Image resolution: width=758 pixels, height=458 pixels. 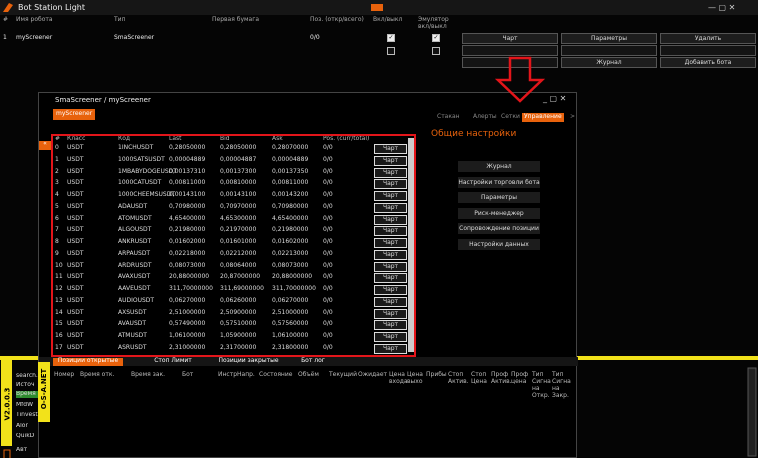 I want to click on cell: 0,00811000, so click(x=187, y=183).